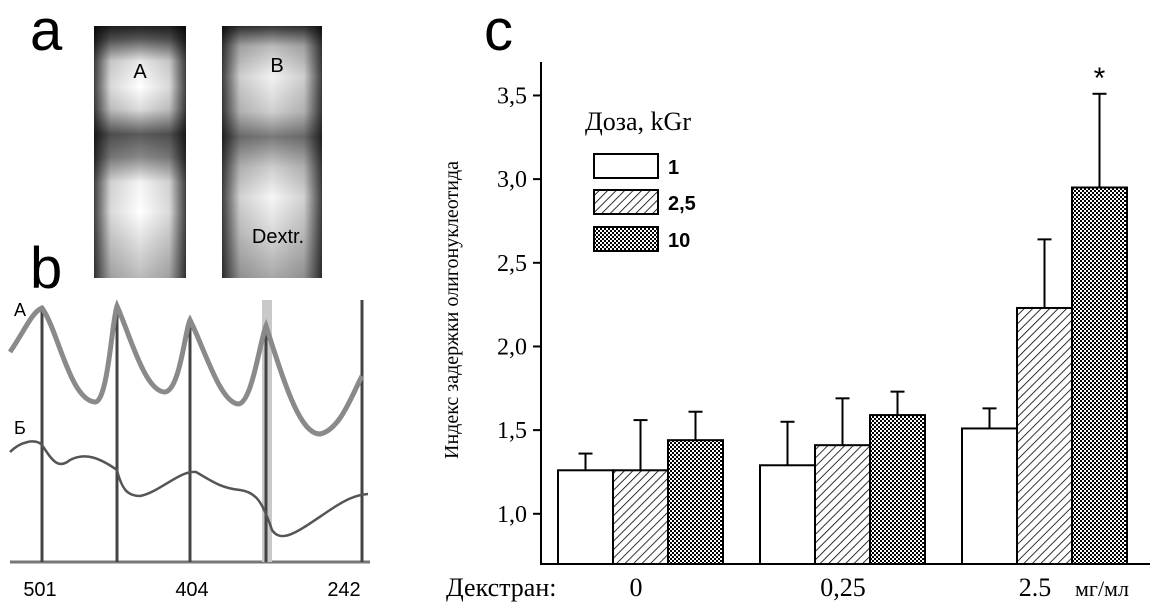 This screenshot has height=616, width=1167. I want to click on y-ticks: 1,0 1,5 2,0 2,5 3,0 3,5, so click(519, 305).